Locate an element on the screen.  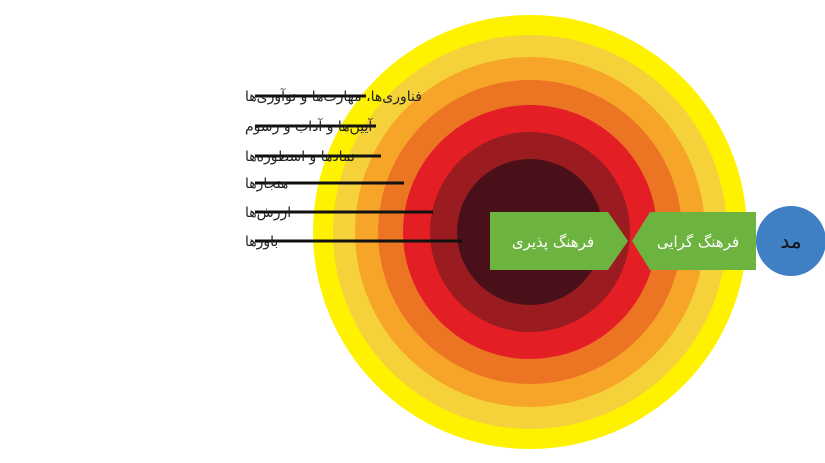
arrow-cultural-acceptance is located at coordinates (559, 241).